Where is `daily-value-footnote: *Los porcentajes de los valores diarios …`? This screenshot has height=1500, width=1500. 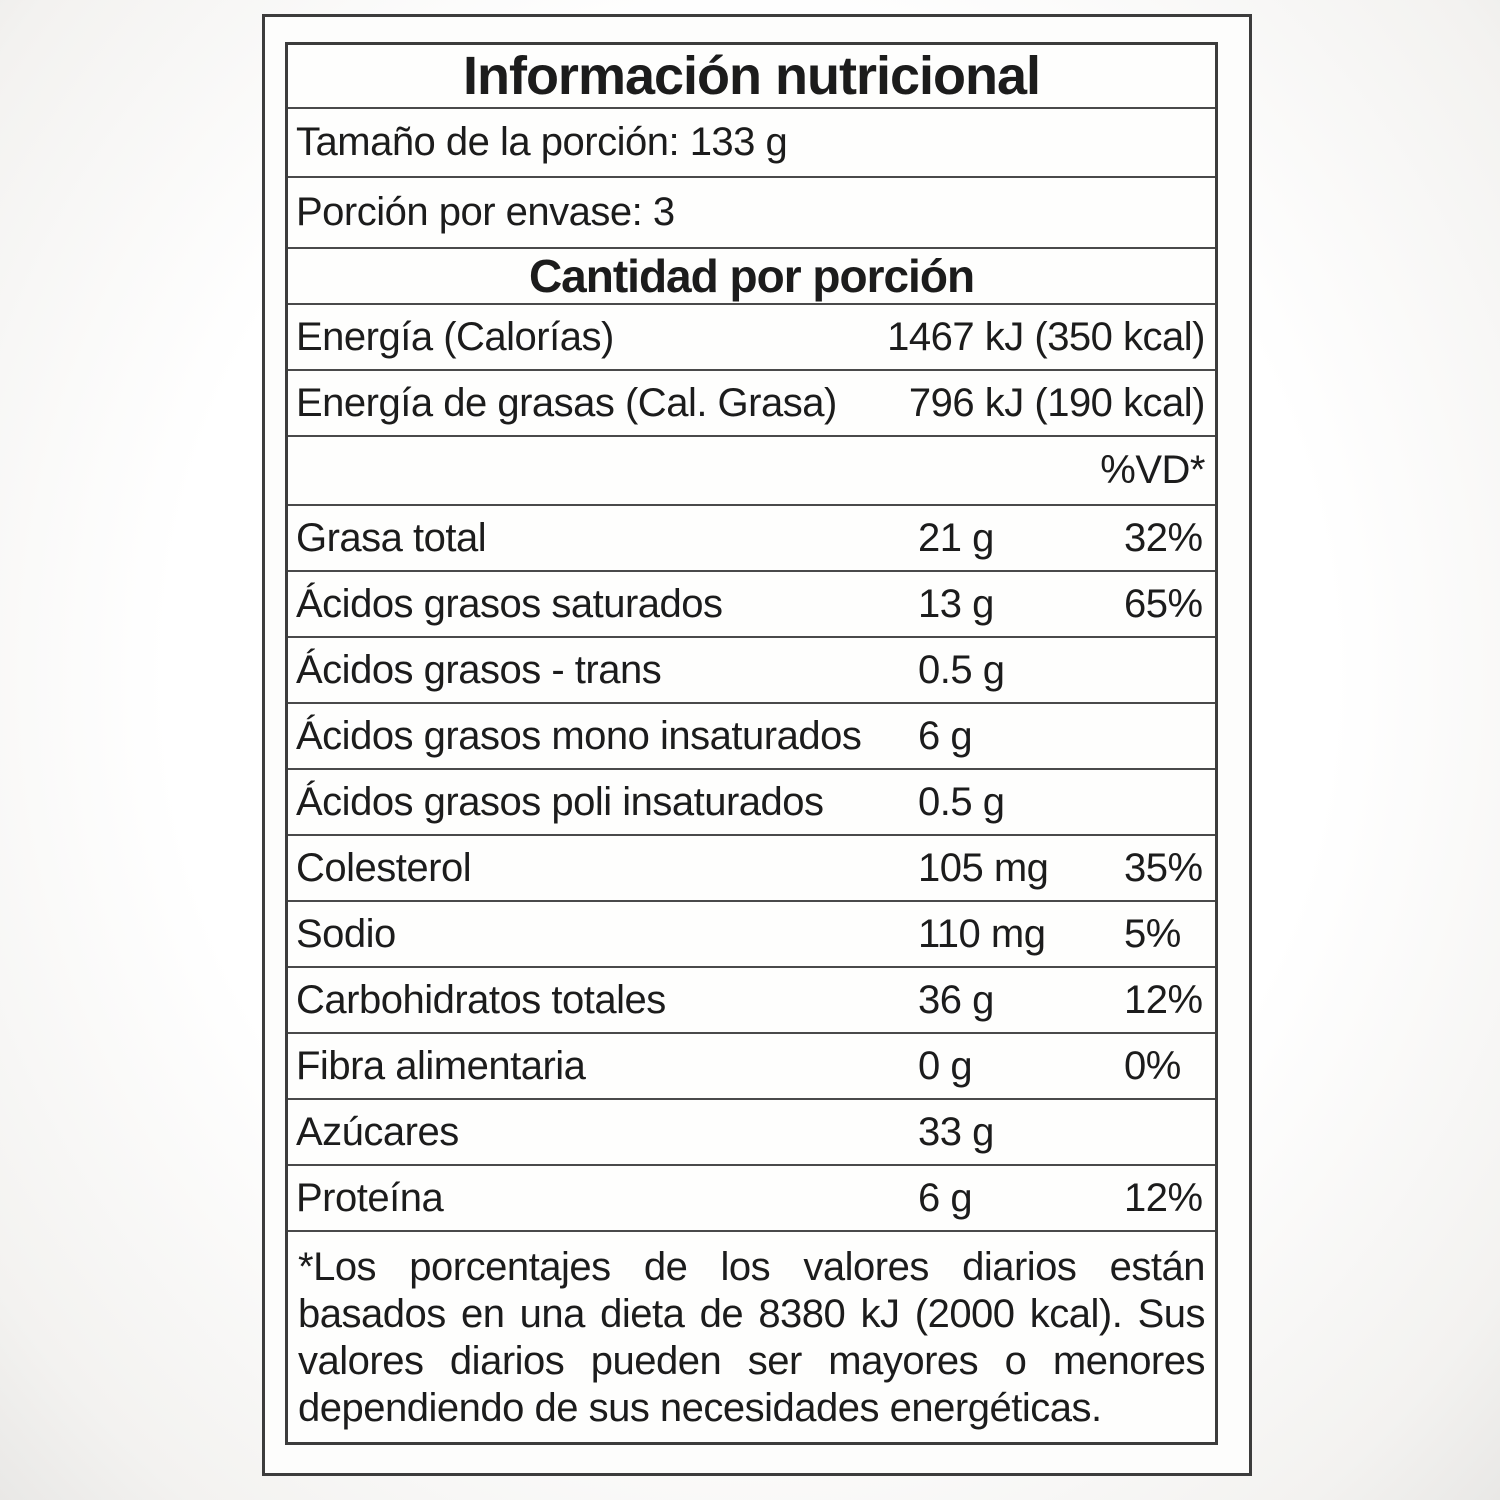
daily-value-footnote: *Los porcentajes de los valores diarios … is located at coordinates (752, 1337).